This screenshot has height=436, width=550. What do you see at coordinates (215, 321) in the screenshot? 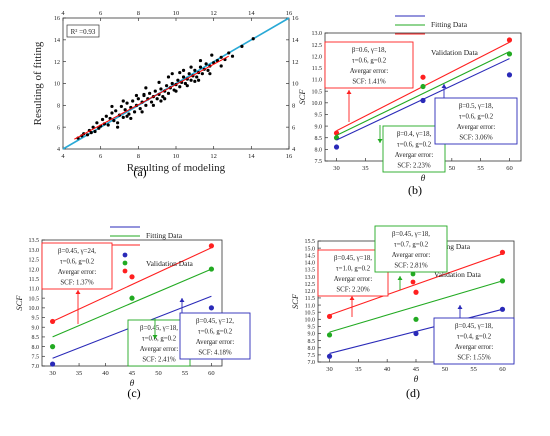
I see `annotation-text: β=0.45, γ=12,` at bounding box center [215, 321].